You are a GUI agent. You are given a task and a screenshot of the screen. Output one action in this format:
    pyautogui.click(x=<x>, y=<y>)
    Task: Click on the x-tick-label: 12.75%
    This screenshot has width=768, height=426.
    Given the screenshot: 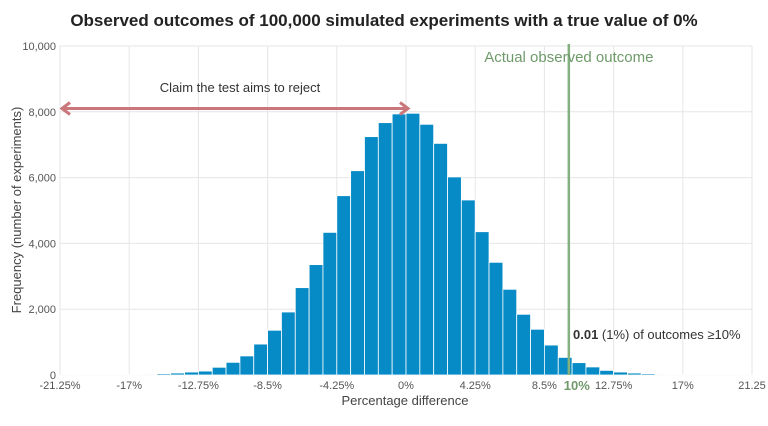 What is the action you would take?
    pyautogui.click(x=614, y=386)
    